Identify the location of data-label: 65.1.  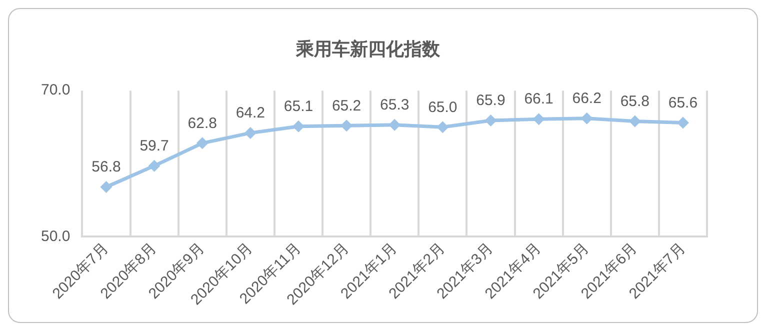
(299, 107).